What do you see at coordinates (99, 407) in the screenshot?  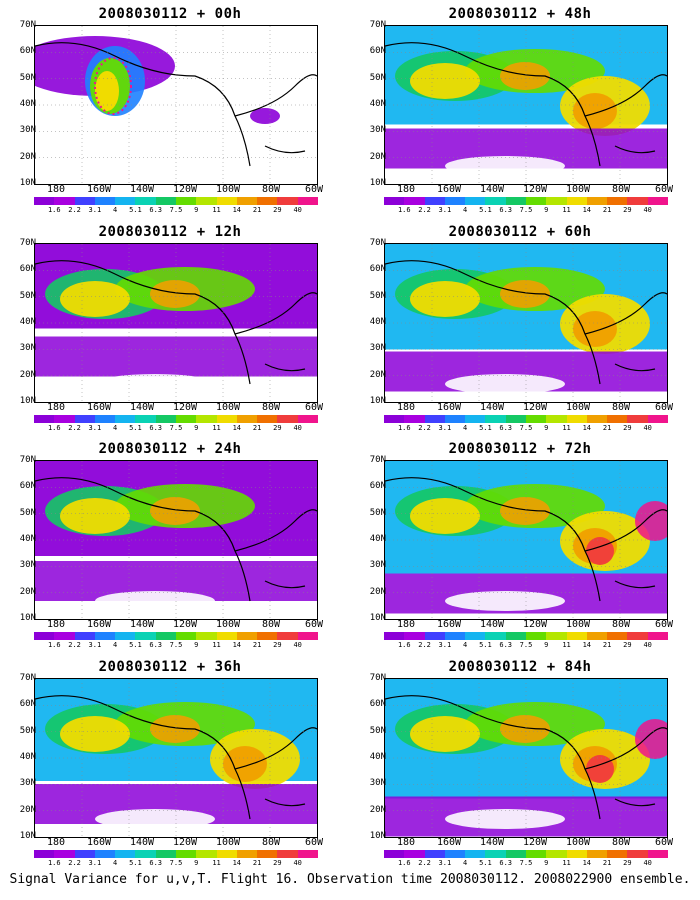 I see `longitude-tick-label: 160W` at bounding box center [99, 407].